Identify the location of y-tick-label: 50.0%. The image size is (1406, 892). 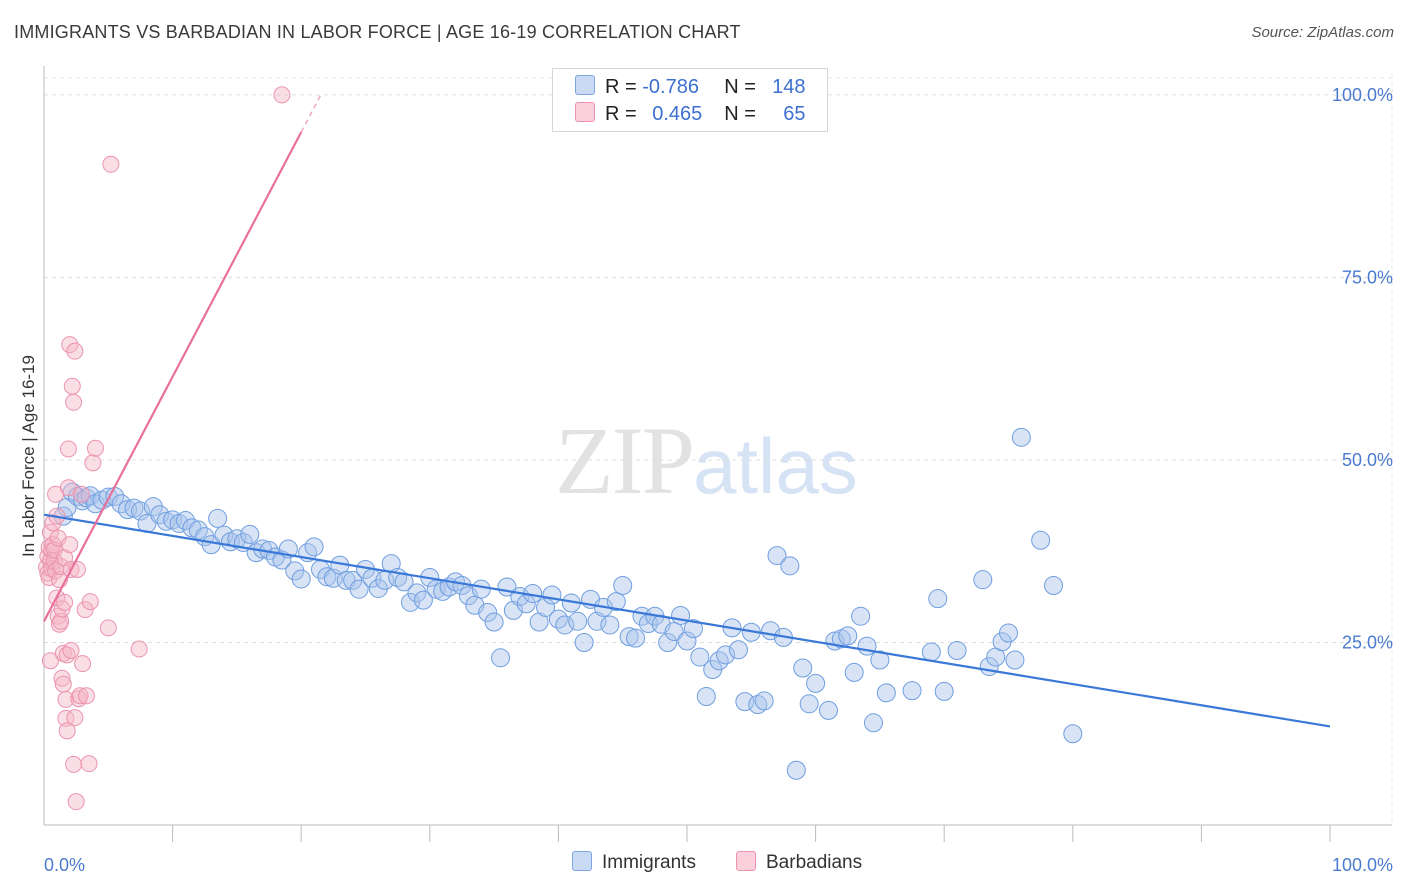
(1367, 460).